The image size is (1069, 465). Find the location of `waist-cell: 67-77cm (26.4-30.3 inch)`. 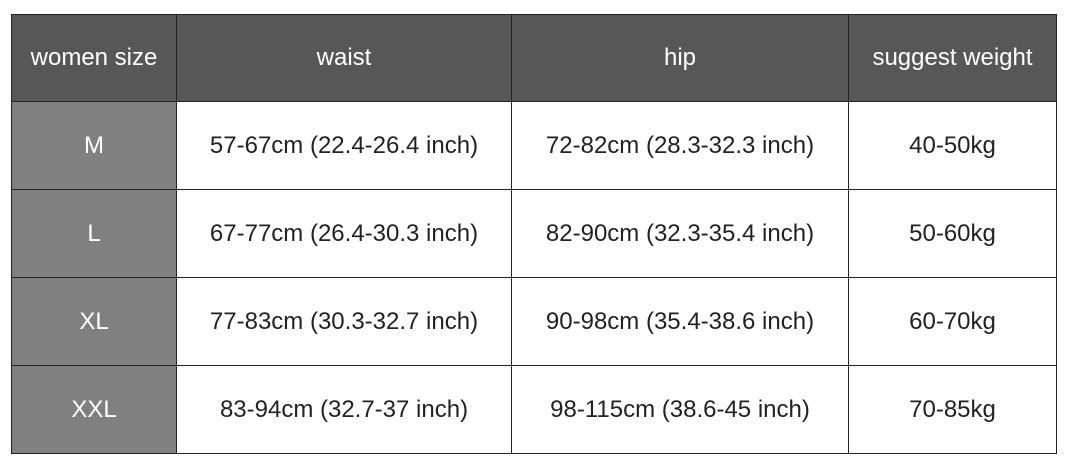

waist-cell: 67-77cm (26.4-30.3 inch) is located at coordinates (344, 233).